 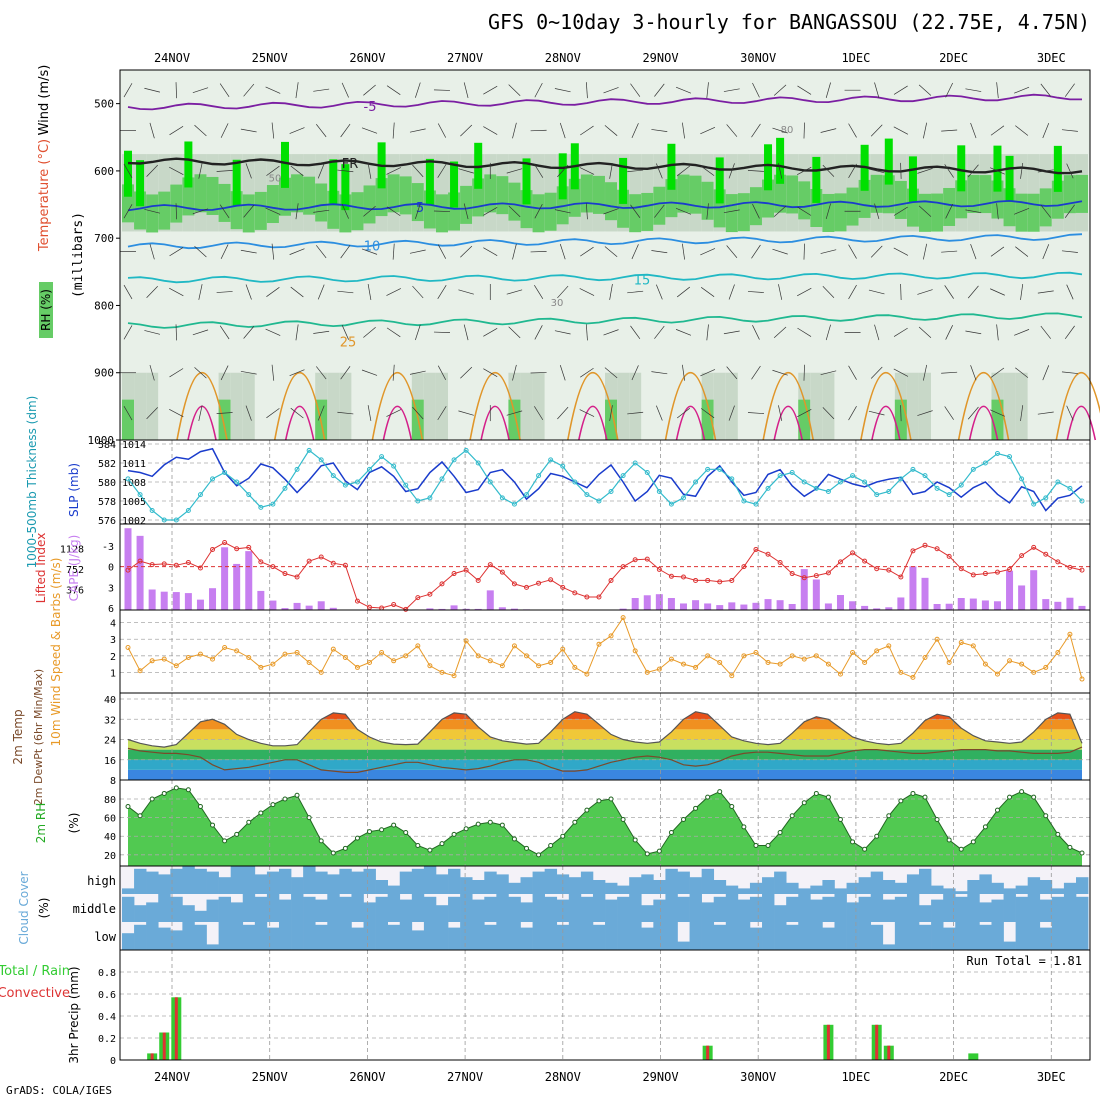 I want to click on slp-line, so click(x=605, y=485).